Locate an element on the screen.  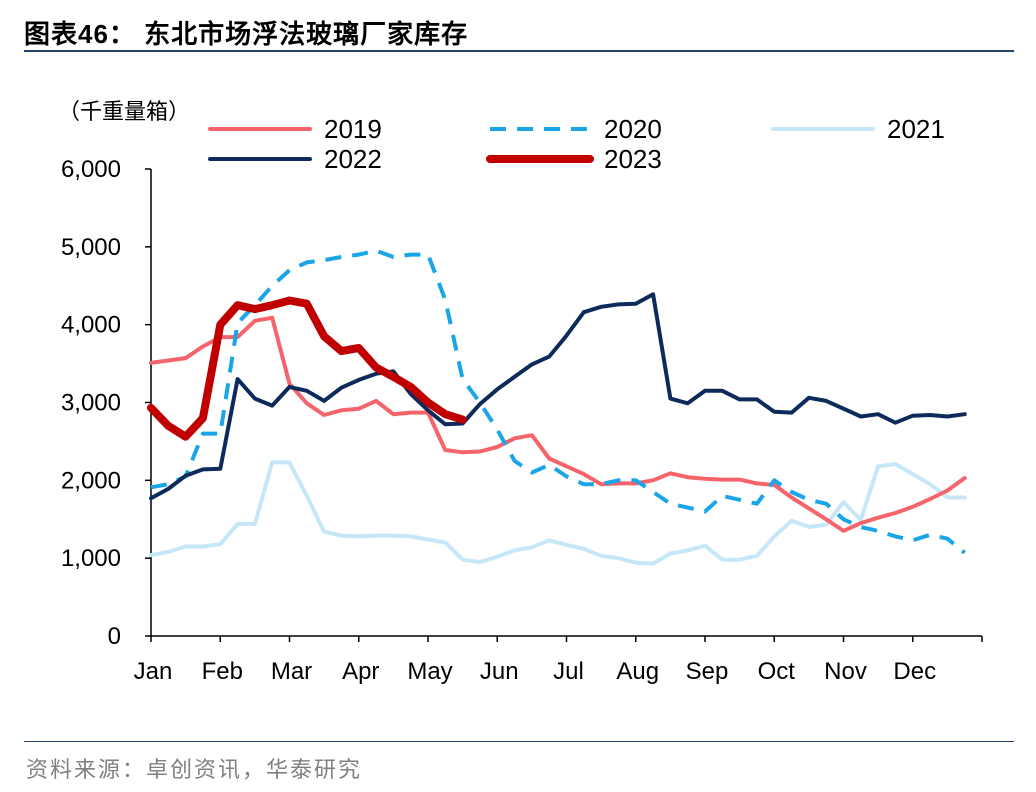
chart-legend: 2019 2020 2021 2022 2023 is located at coordinates (576, 144).